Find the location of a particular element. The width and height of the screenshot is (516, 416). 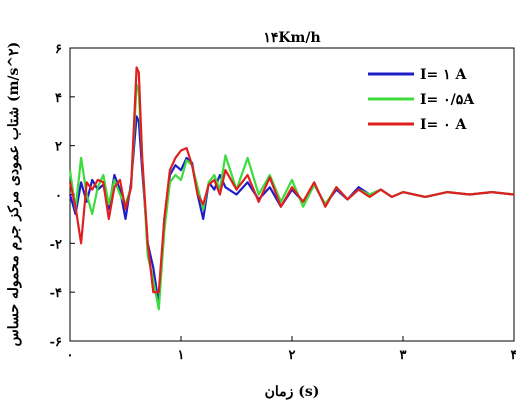

x-tick-label: ۳ is located at coordinates (403, 355).